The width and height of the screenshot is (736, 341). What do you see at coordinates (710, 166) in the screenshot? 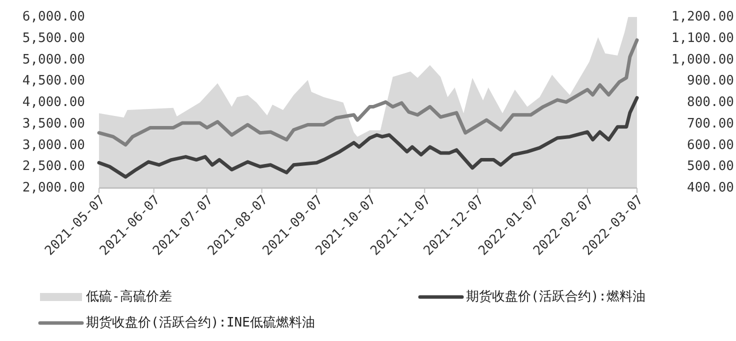
I see `y2-tick-label: 500.00` at bounding box center [710, 166].